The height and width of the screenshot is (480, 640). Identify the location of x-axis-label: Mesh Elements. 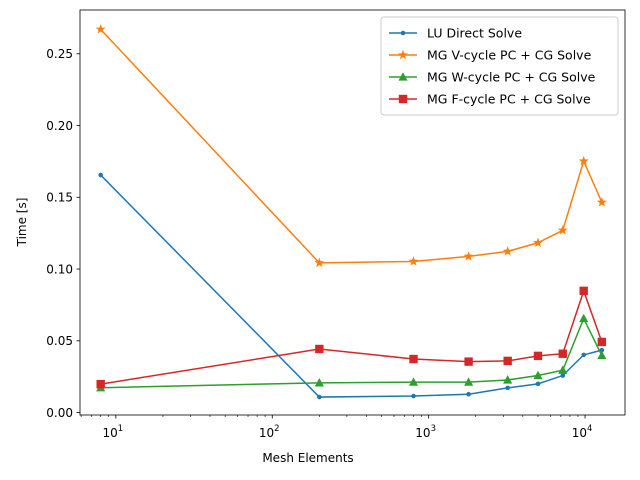
(307, 458).